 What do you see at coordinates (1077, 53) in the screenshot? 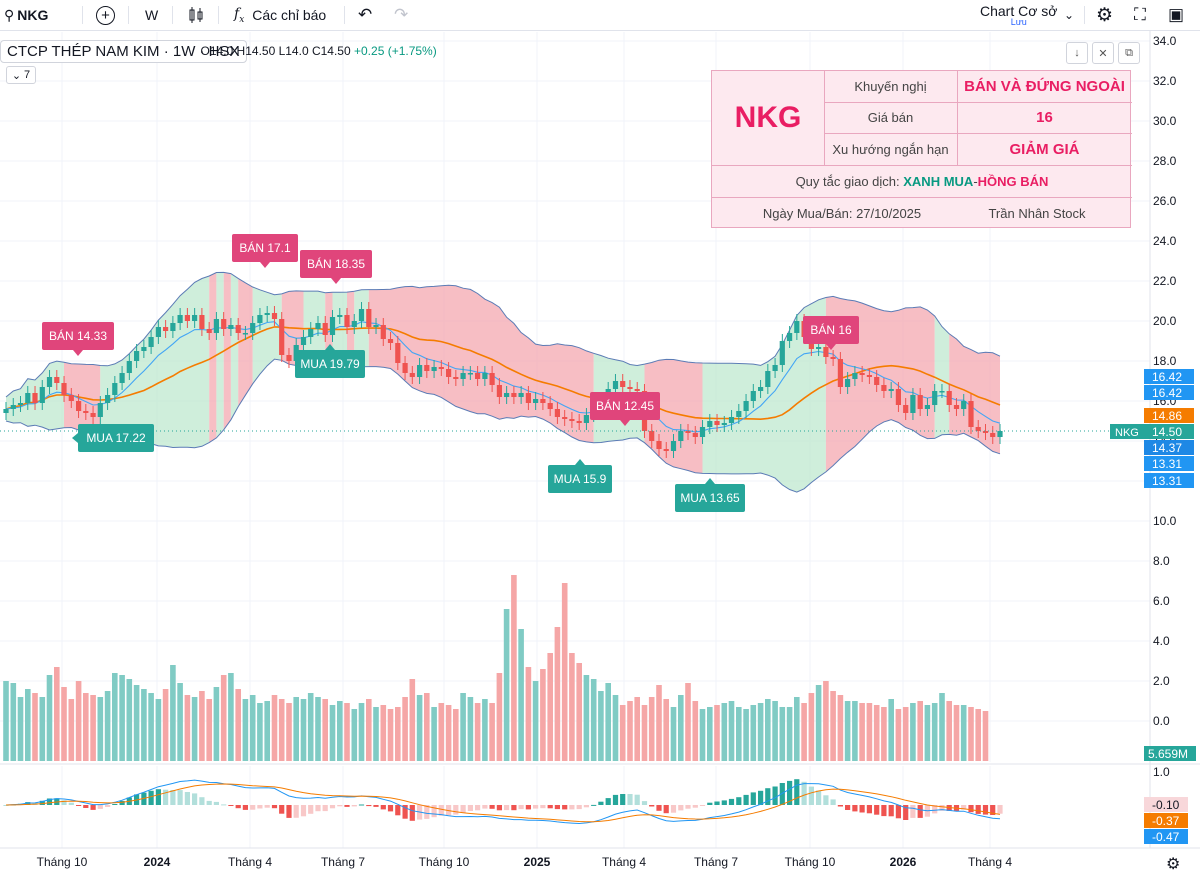
I see `scroll-down-button: ↓` at bounding box center [1077, 53].